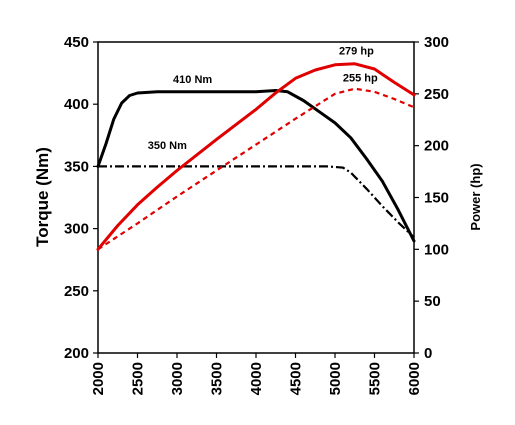 This screenshot has height=425, width=515. Describe the element at coordinates (138, 378) in the screenshot. I see `x-tick-label: 2500` at that location.